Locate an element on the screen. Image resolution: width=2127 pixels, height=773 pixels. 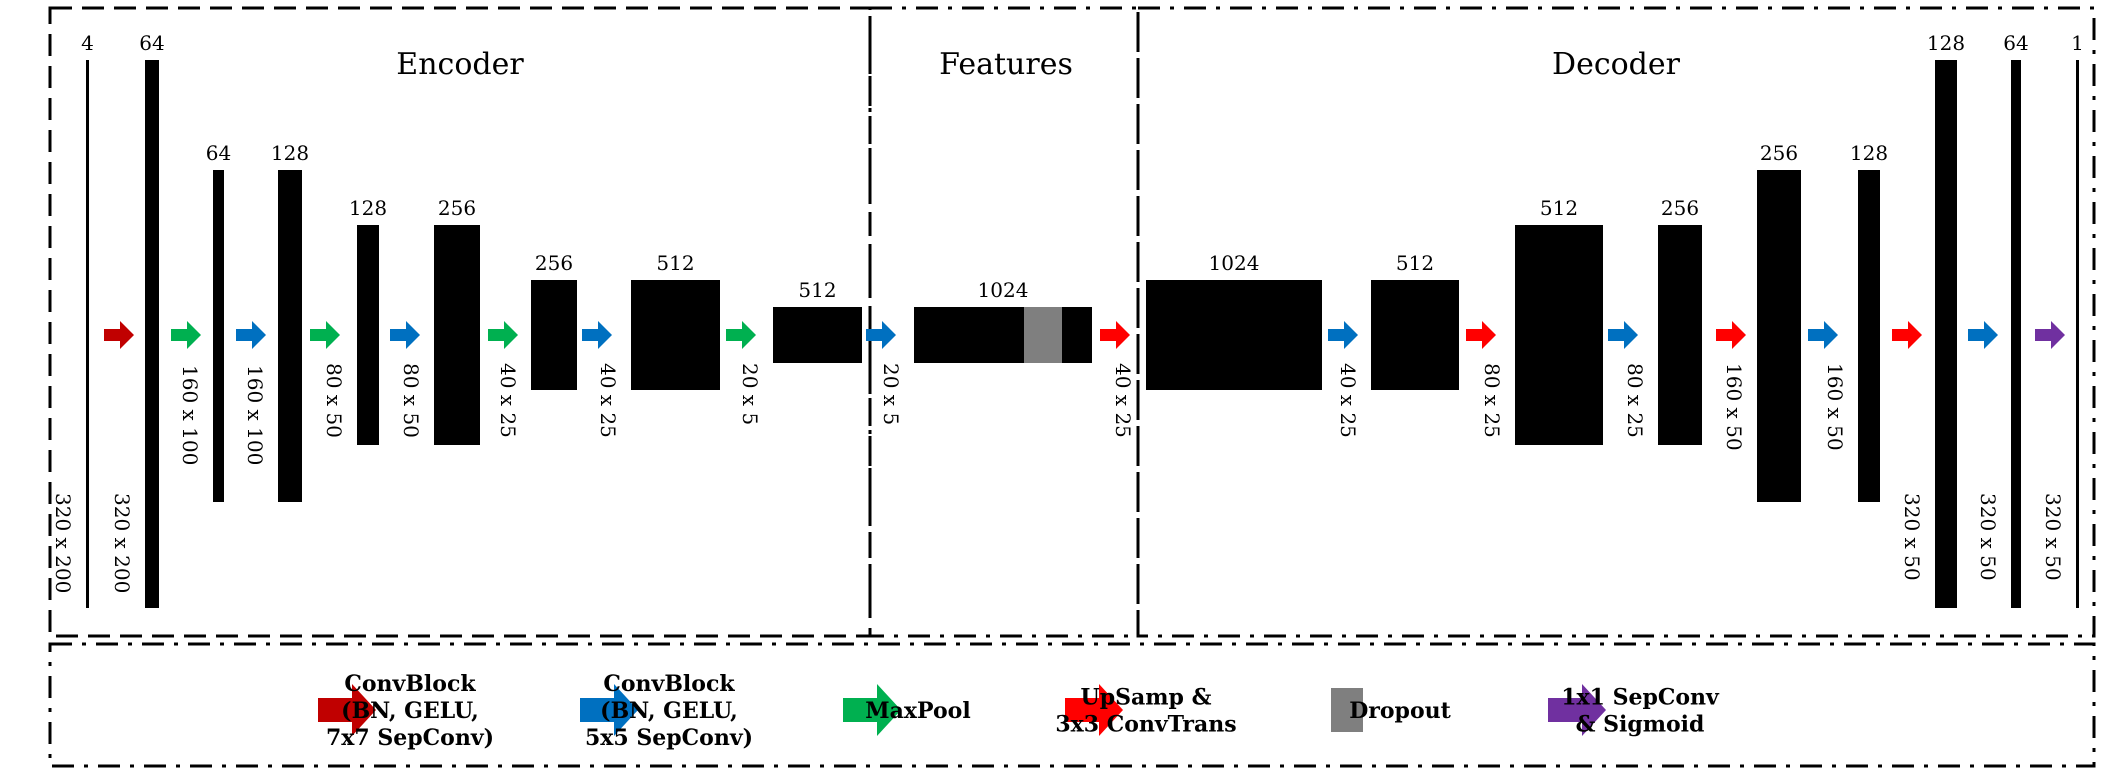
convblock5-legend-arrow is located at coordinates (609, 710).